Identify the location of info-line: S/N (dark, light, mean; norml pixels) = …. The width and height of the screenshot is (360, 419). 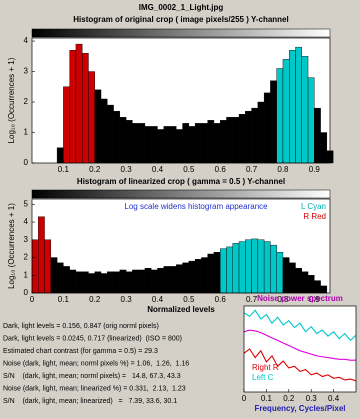
(92, 376).